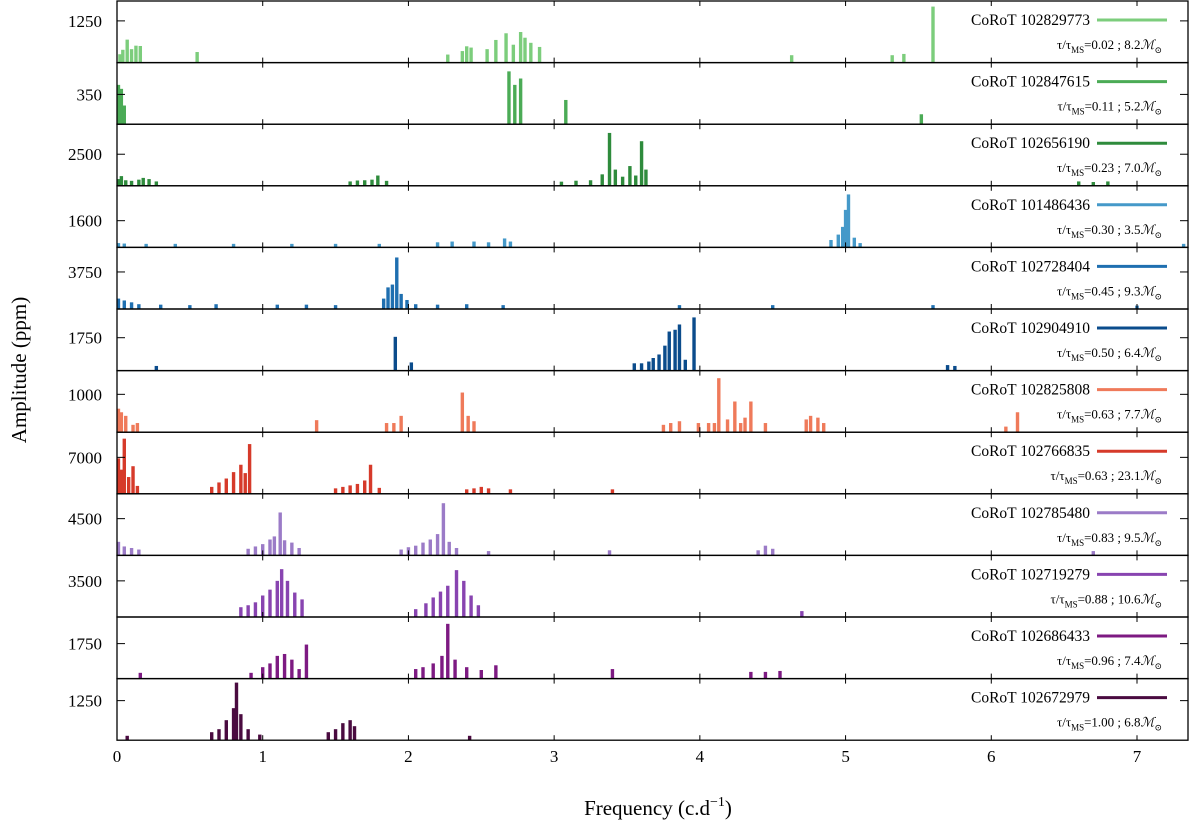 Image resolution: width=1200 pixels, height=823 pixels. Describe the element at coordinates (1109, 416) in the screenshot. I see `panel-7-annotation: τ/τMS=0.63 ; 7.7ℳ⊙` at that location.